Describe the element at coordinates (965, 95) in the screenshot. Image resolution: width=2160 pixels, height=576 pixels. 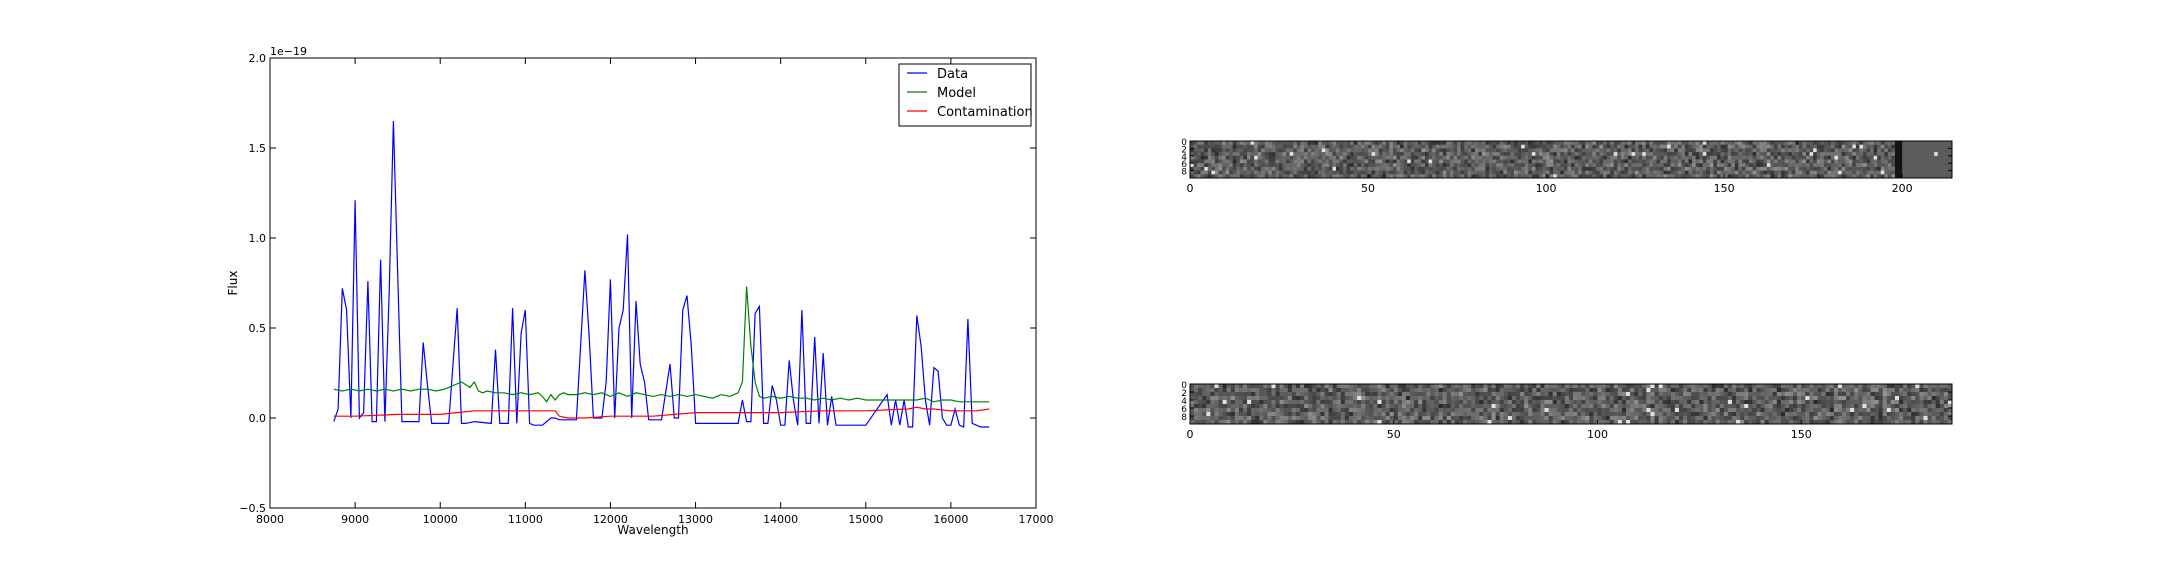
I see `legend-box` at that location.